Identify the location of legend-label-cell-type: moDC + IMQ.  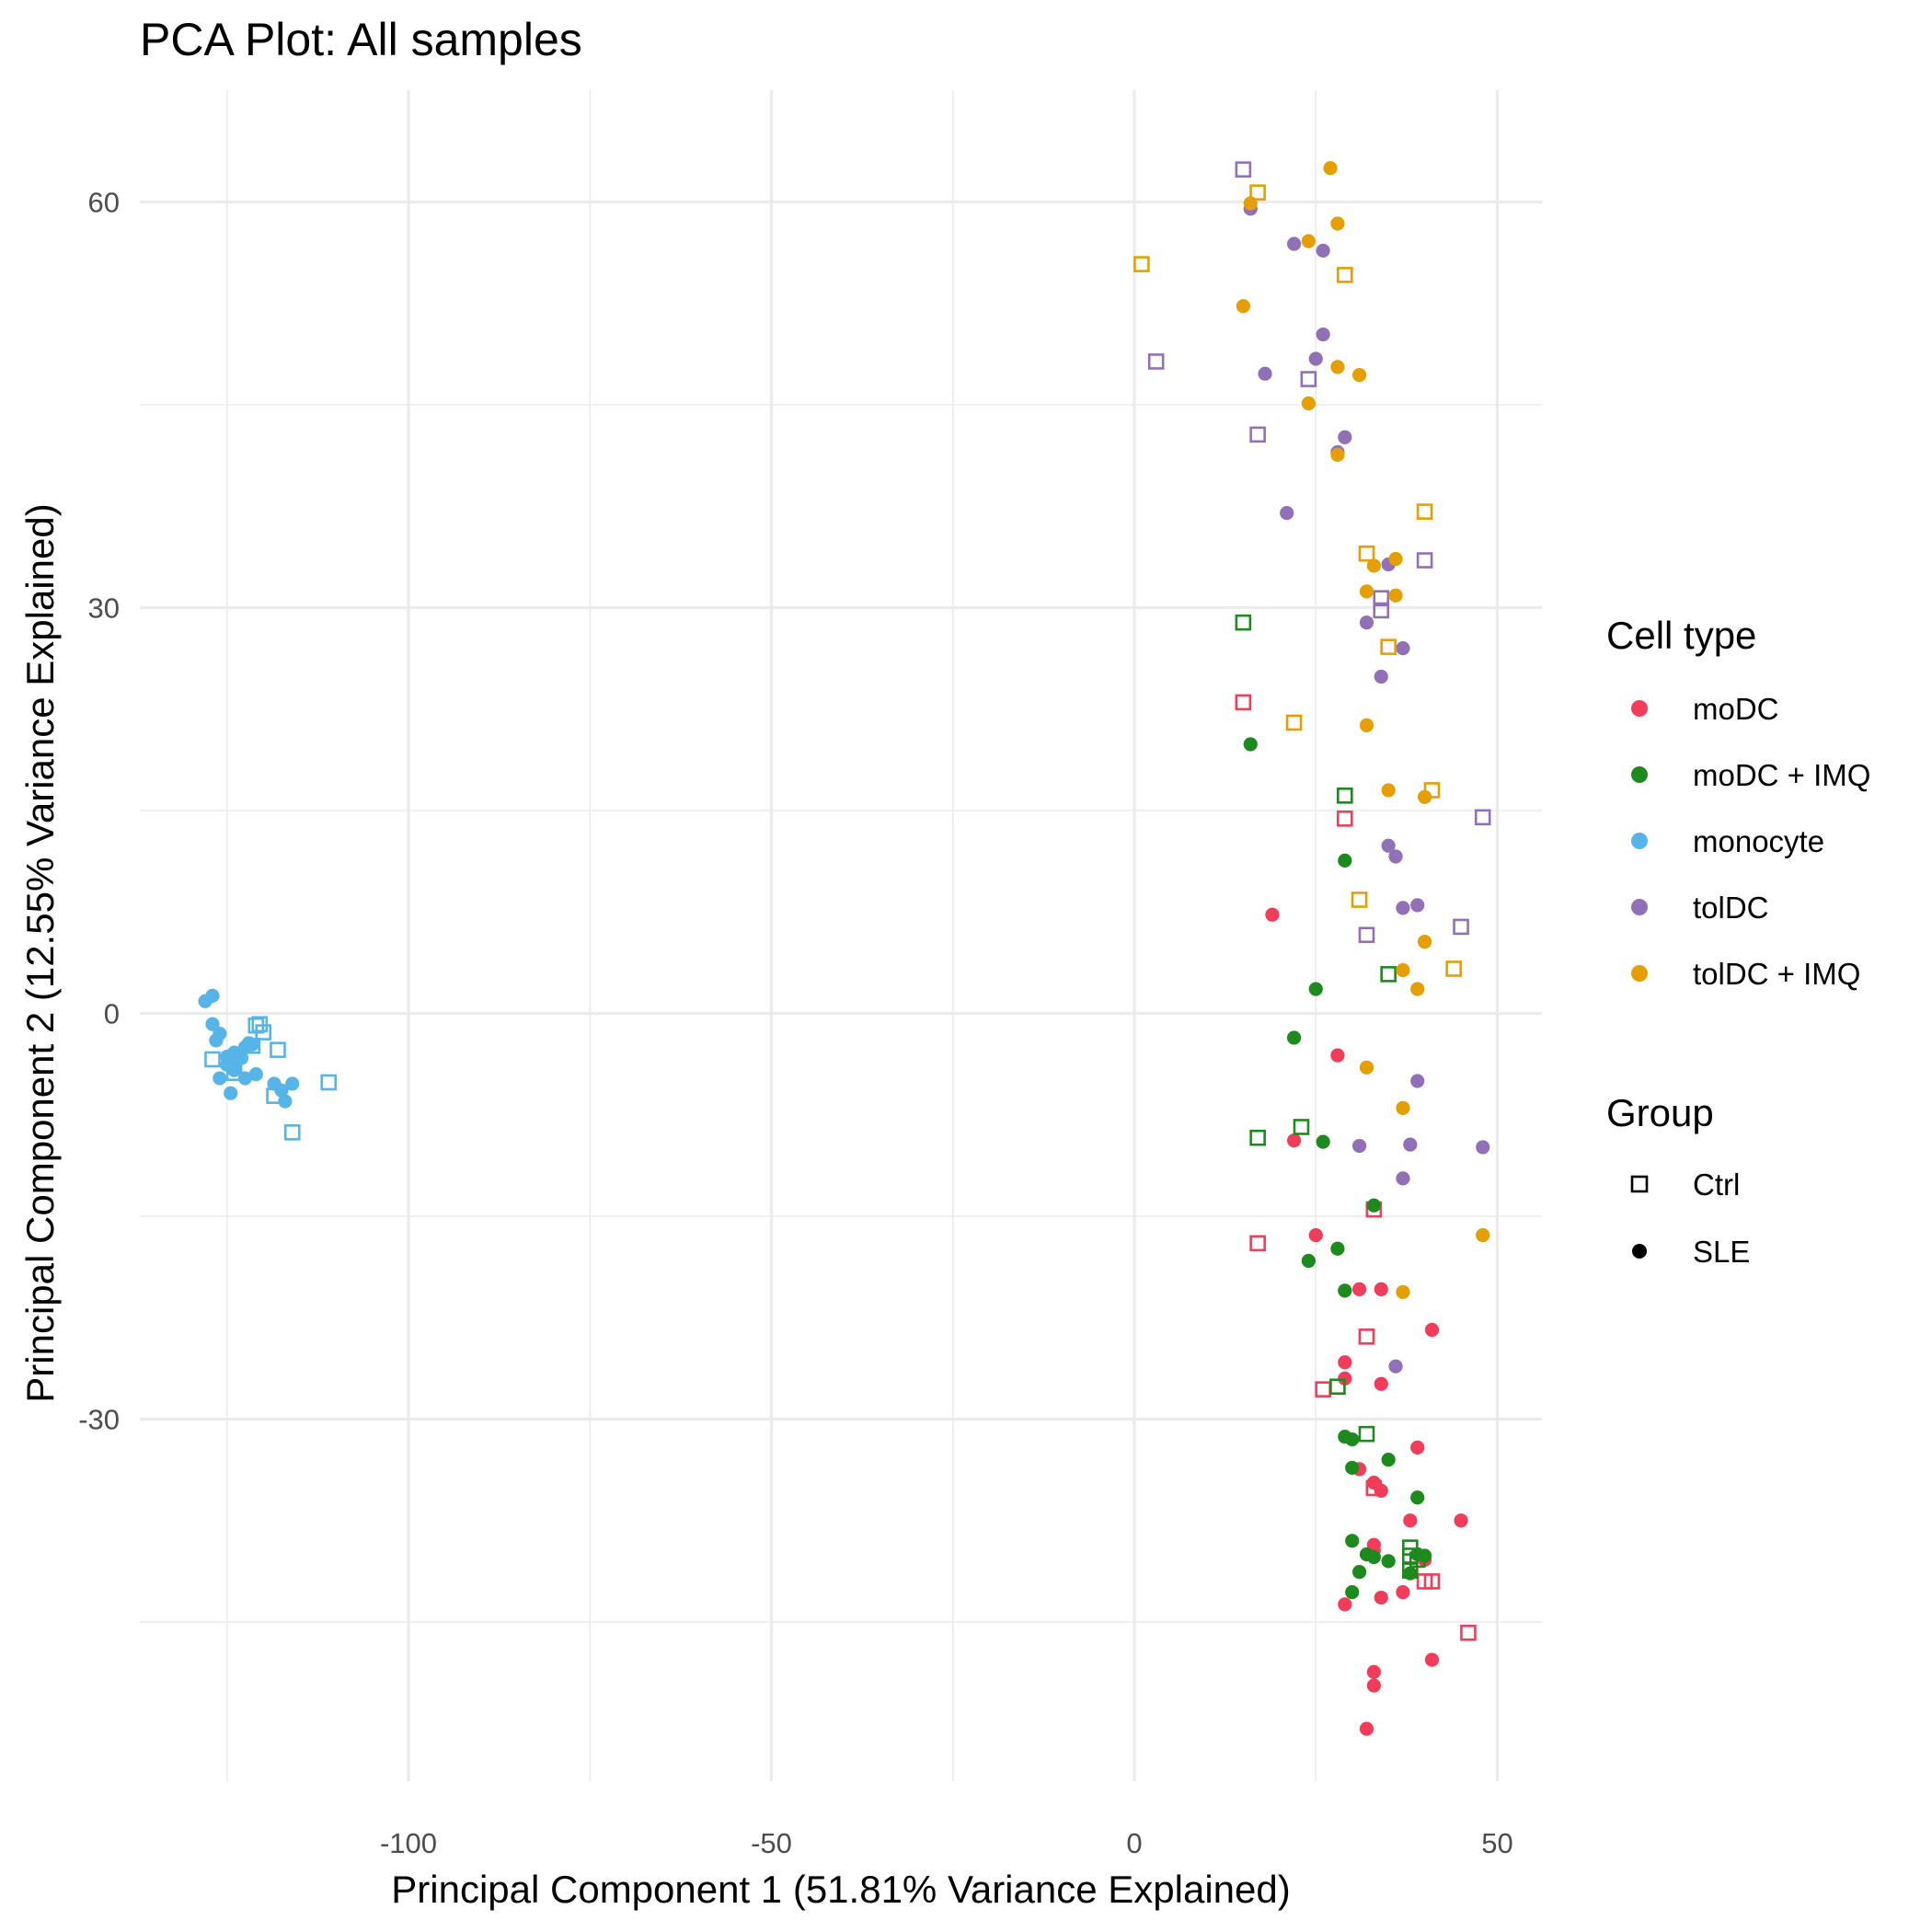
(1781, 775).